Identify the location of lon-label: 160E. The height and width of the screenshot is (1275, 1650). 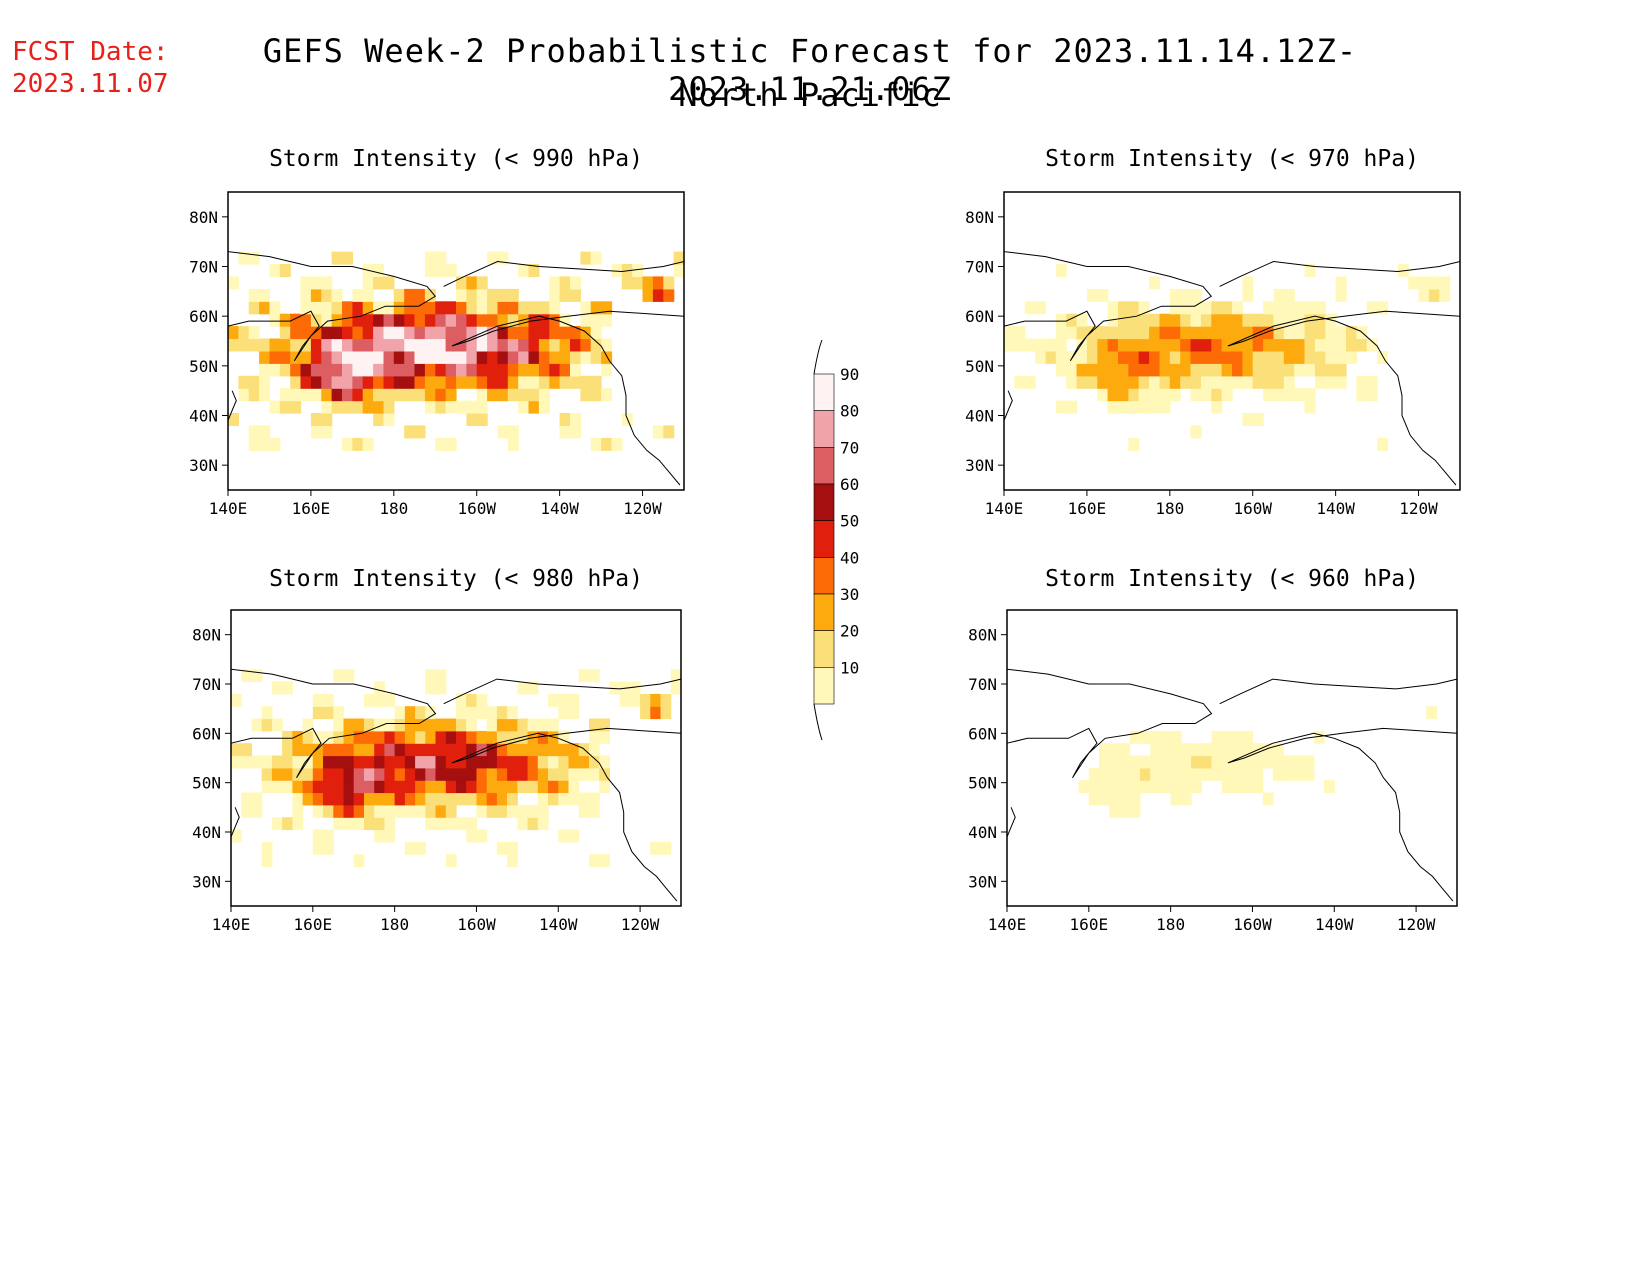
(313, 924).